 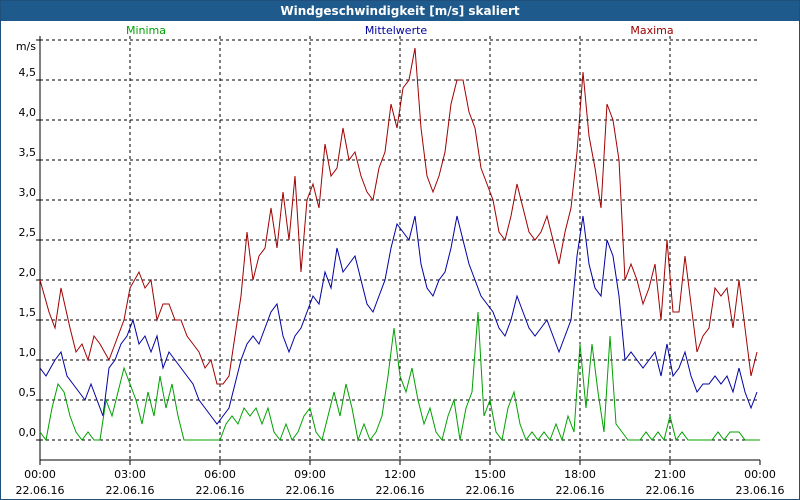 What do you see at coordinates (220, 474) in the screenshot?
I see `x-tick-time-label: 06:00` at bounding box center [220, 474].